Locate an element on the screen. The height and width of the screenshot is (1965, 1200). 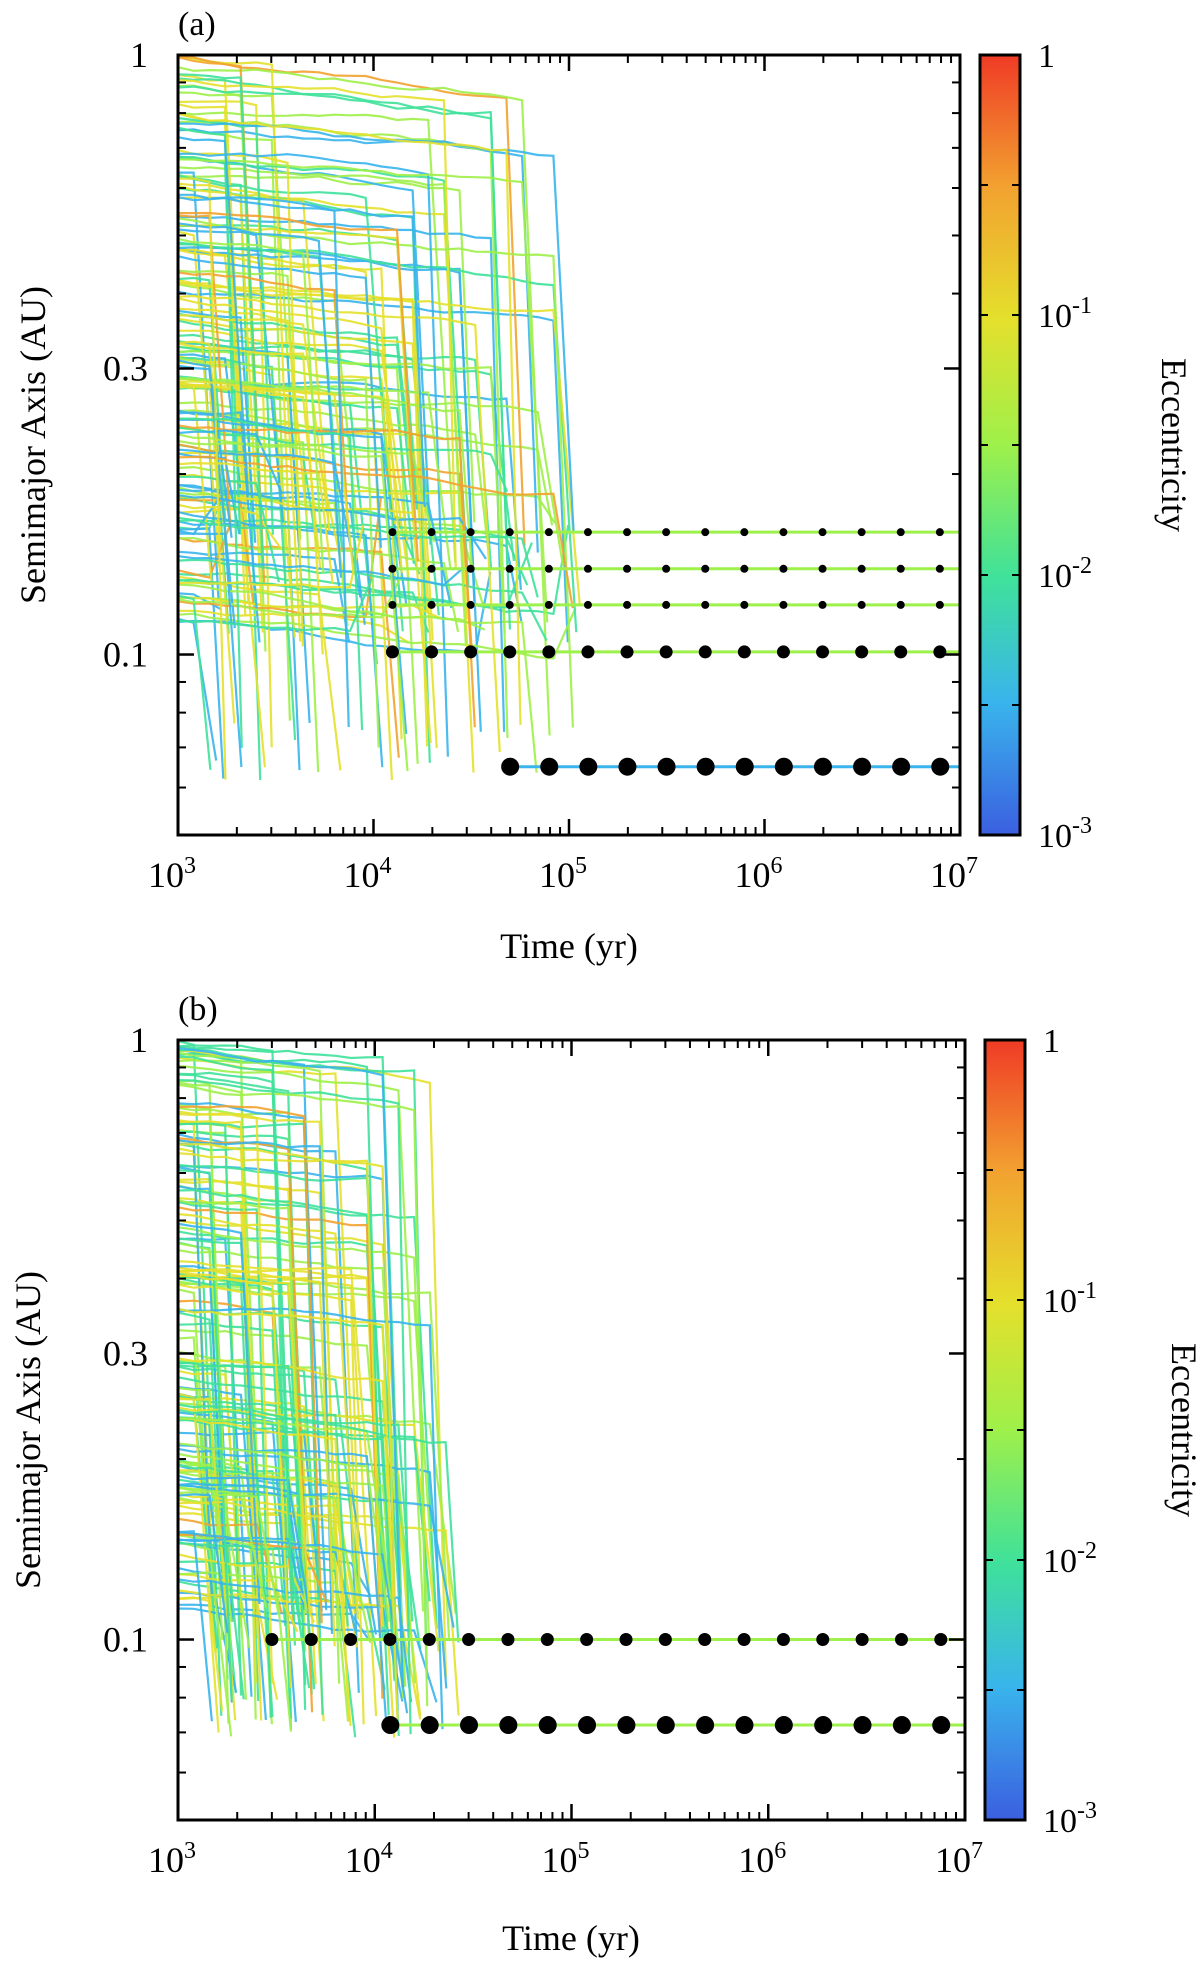
x-tick-label: 10³ is located at coordinates (172, 1859).